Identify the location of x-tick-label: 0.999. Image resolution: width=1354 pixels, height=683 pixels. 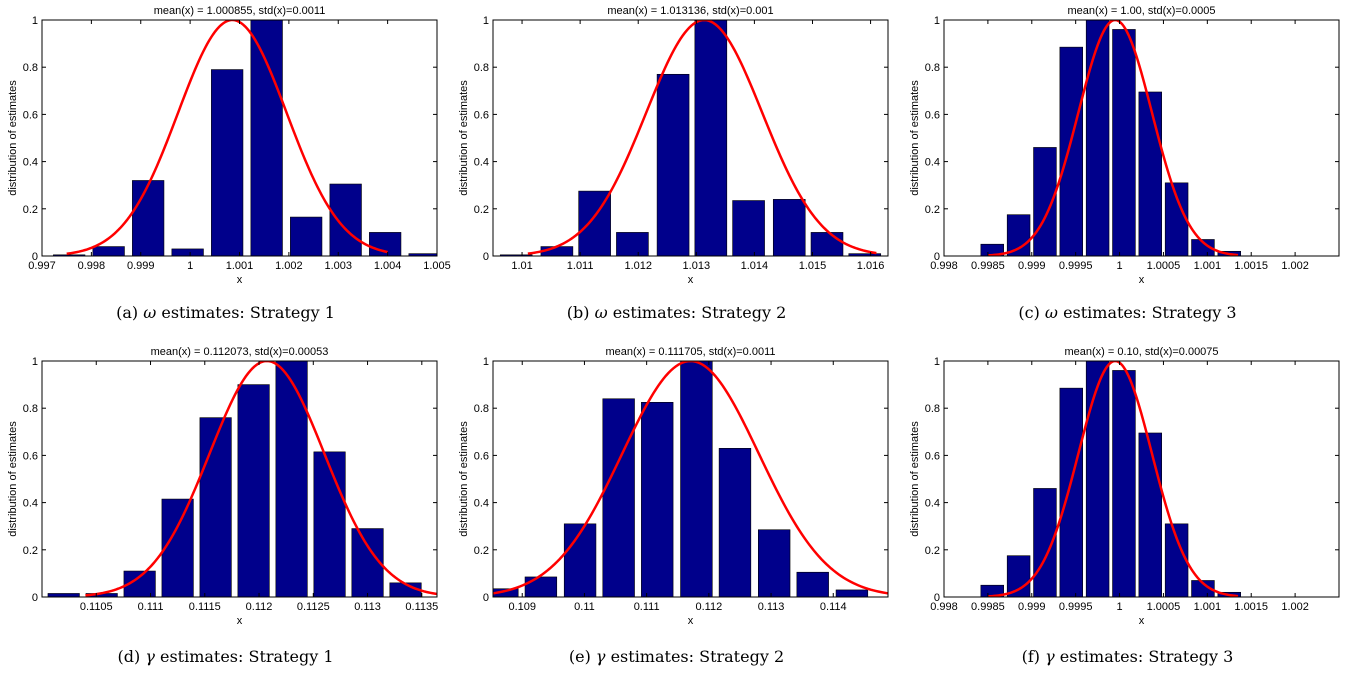
(141, 266).